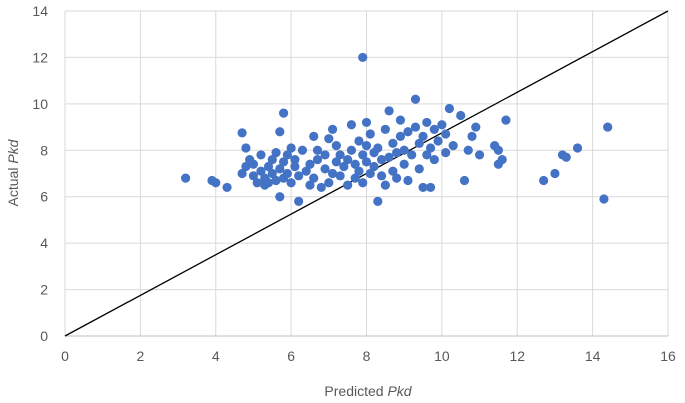 This screenshot has height=403, width=685. What do you see at coordinates (593, 356) in the screenshot?
I see `x-tick-label: 14` at bounding box center [593, 356].